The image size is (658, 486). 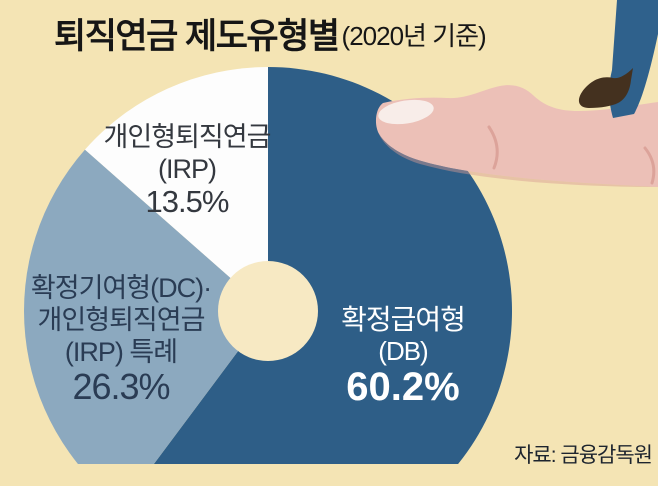 I want to click on slice-label-db: 확정급여형 (DB) 60.2%, so click(x=403, y=355).